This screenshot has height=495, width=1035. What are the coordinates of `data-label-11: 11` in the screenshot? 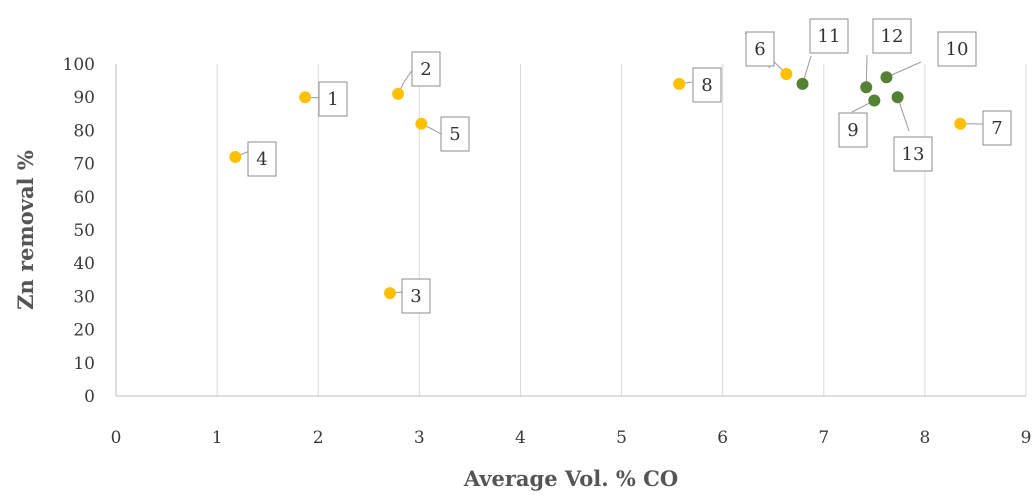 It's located at (829, 36).